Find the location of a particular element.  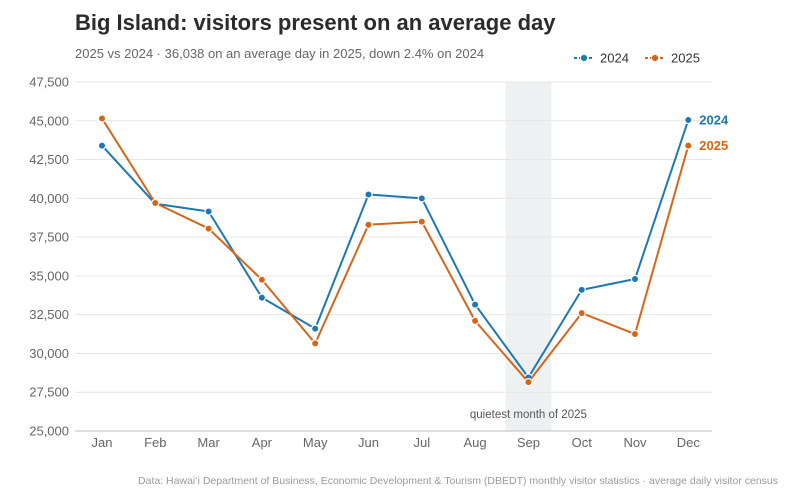

x-tick-label: Feb is located at coordinates (155, 442).